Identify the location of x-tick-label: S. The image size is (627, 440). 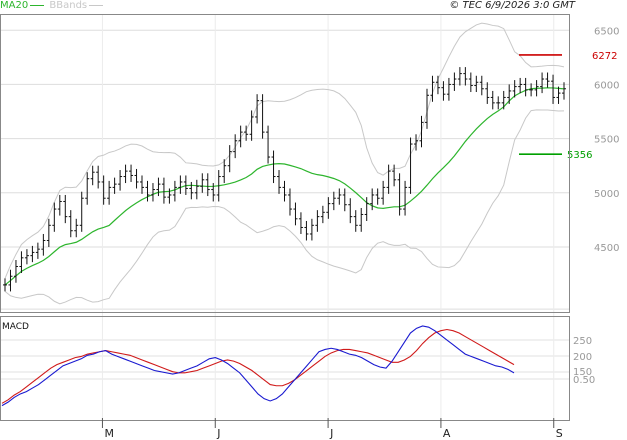
(559, 433).